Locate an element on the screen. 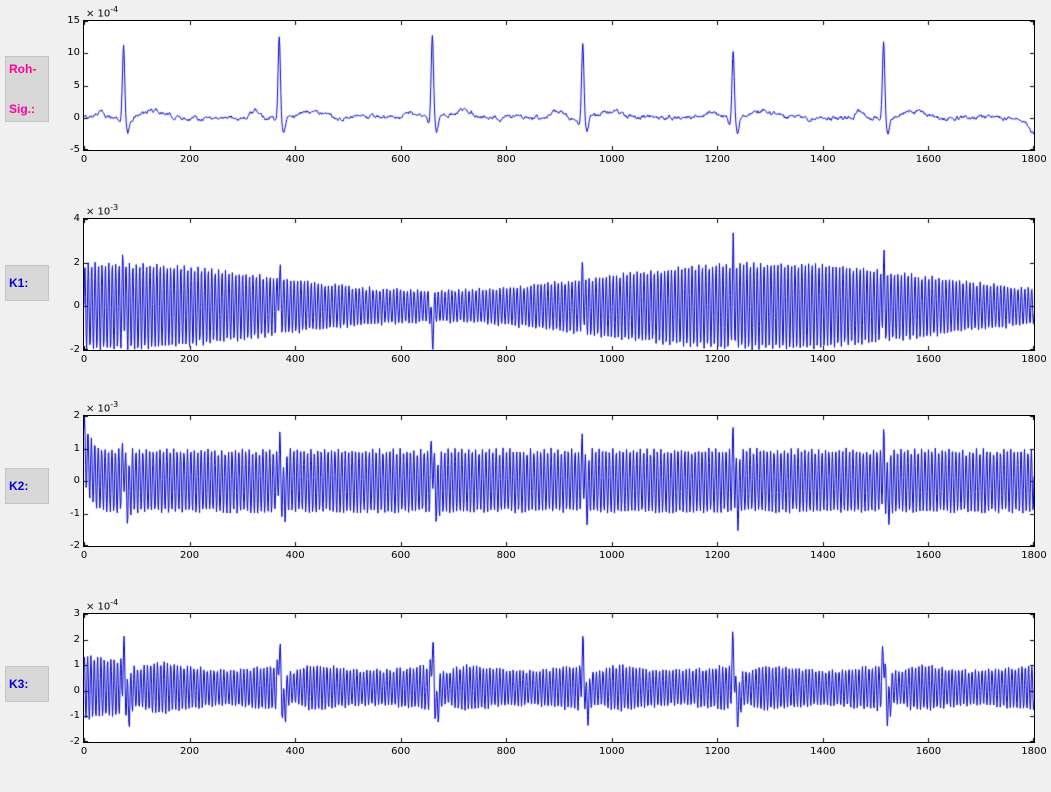 The width and height of the screenshot is (1051, 792). waveform-canvas-k3 is located at coordinates (559, 678).